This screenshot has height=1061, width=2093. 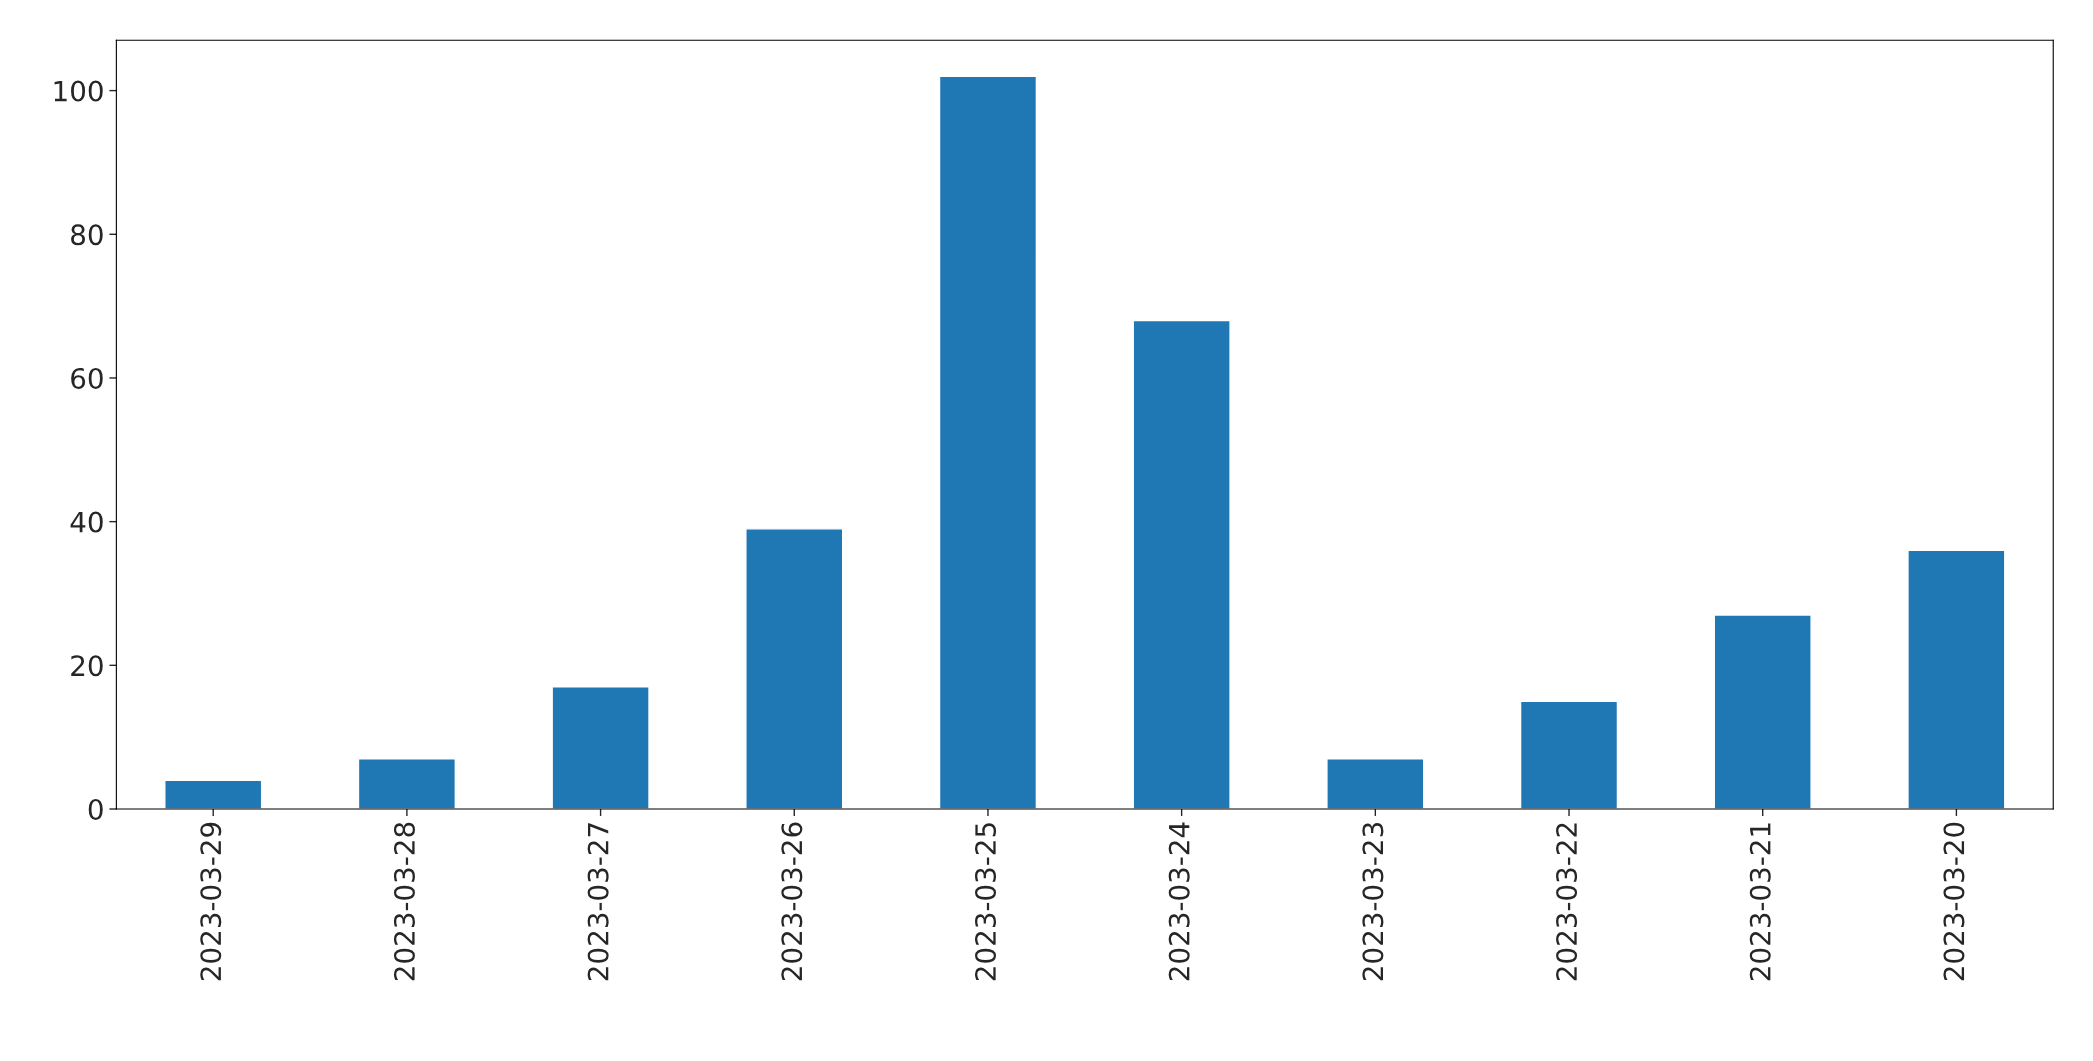 What do you see at coordinates (87, 378) in the screenshot?
I see `y-tick-label: 60` at bounding box center [87, 378].